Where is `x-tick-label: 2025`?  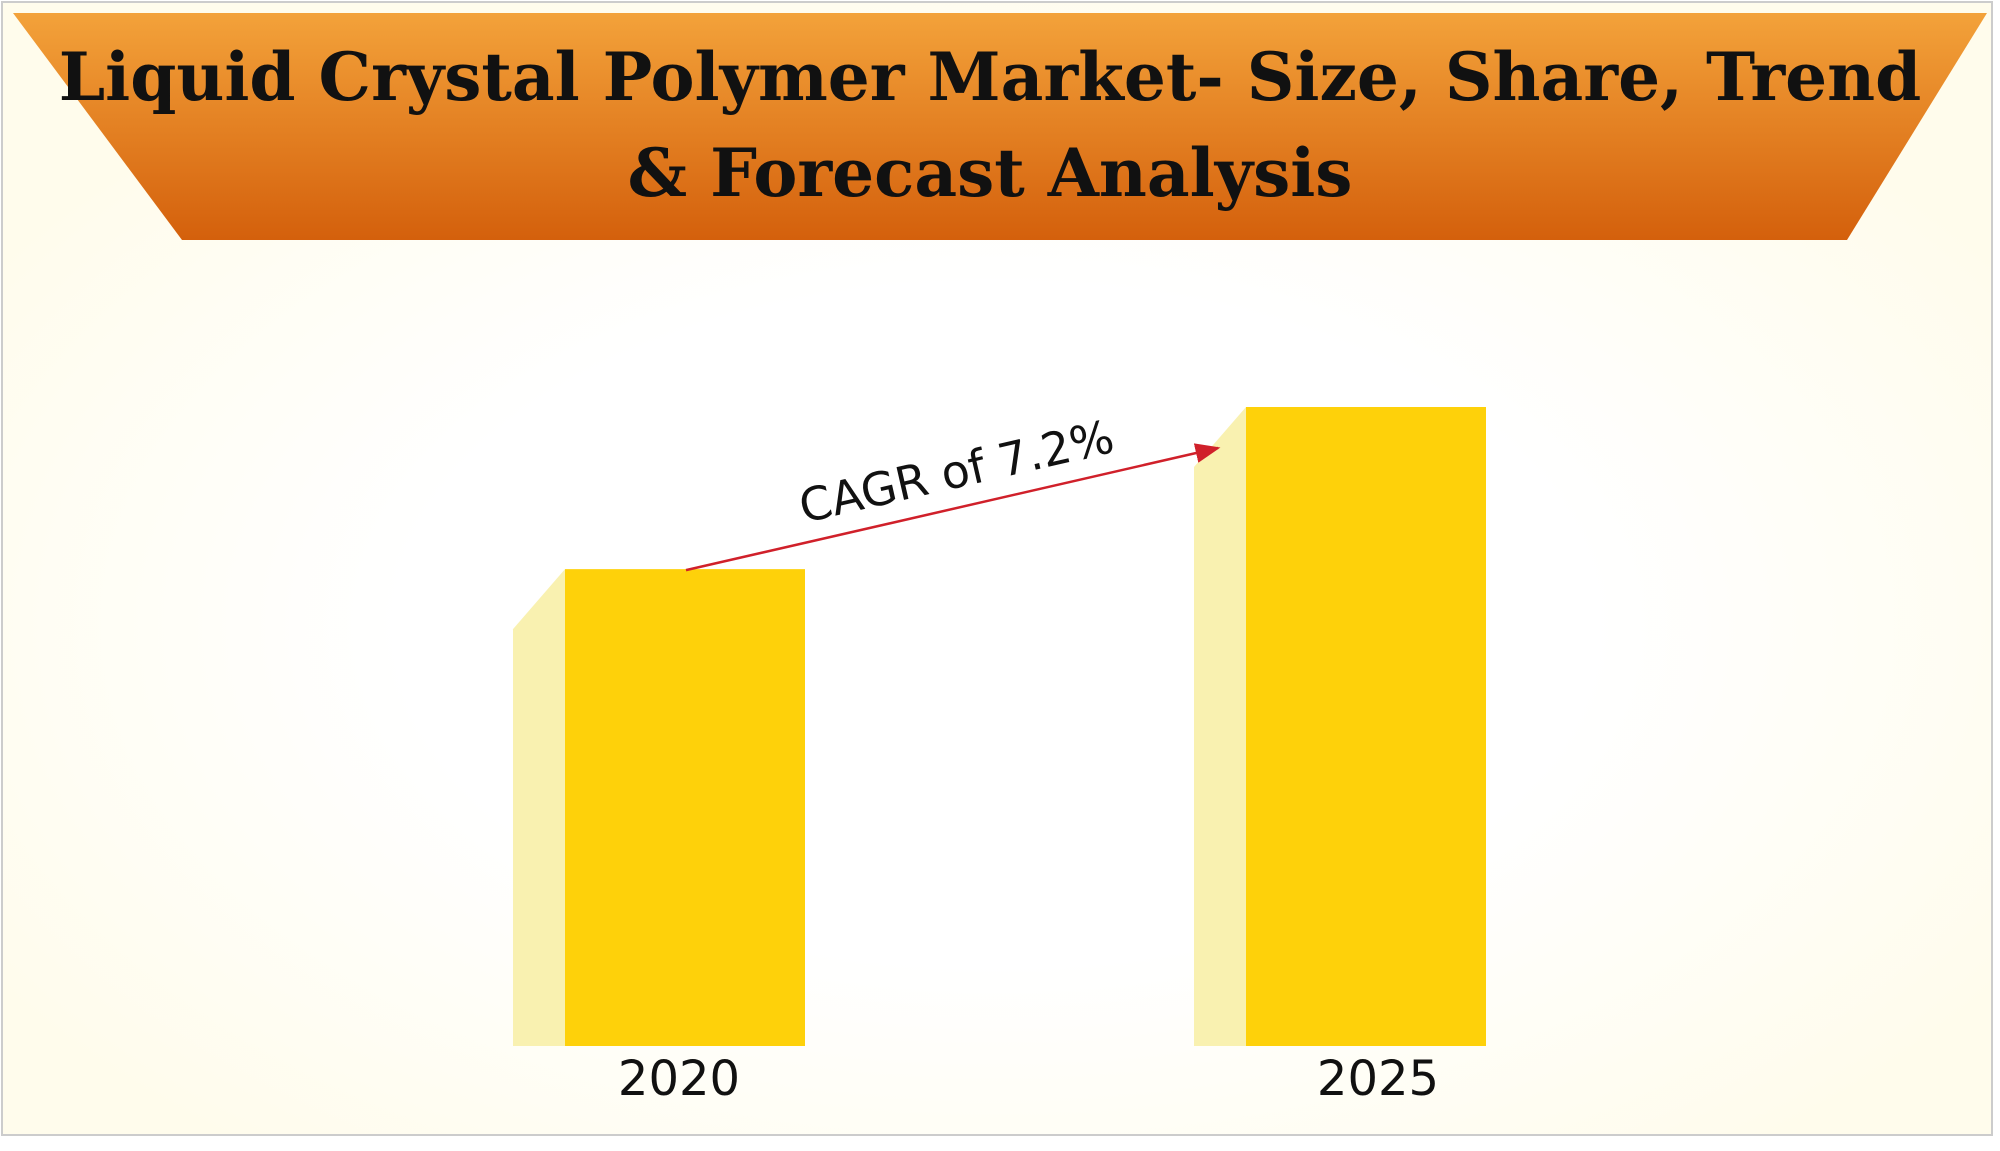
x-tick-label: 2025 is located at coordinates (1378, 1079).